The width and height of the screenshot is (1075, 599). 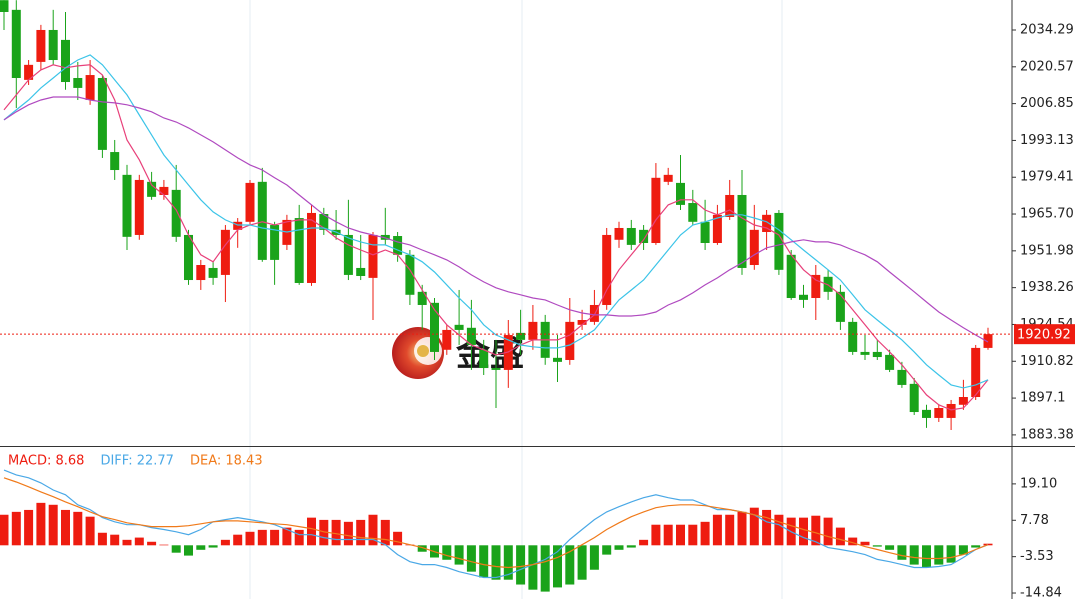 I want to click on y-tick-label: 7.78, so click(x=1034, y=520).